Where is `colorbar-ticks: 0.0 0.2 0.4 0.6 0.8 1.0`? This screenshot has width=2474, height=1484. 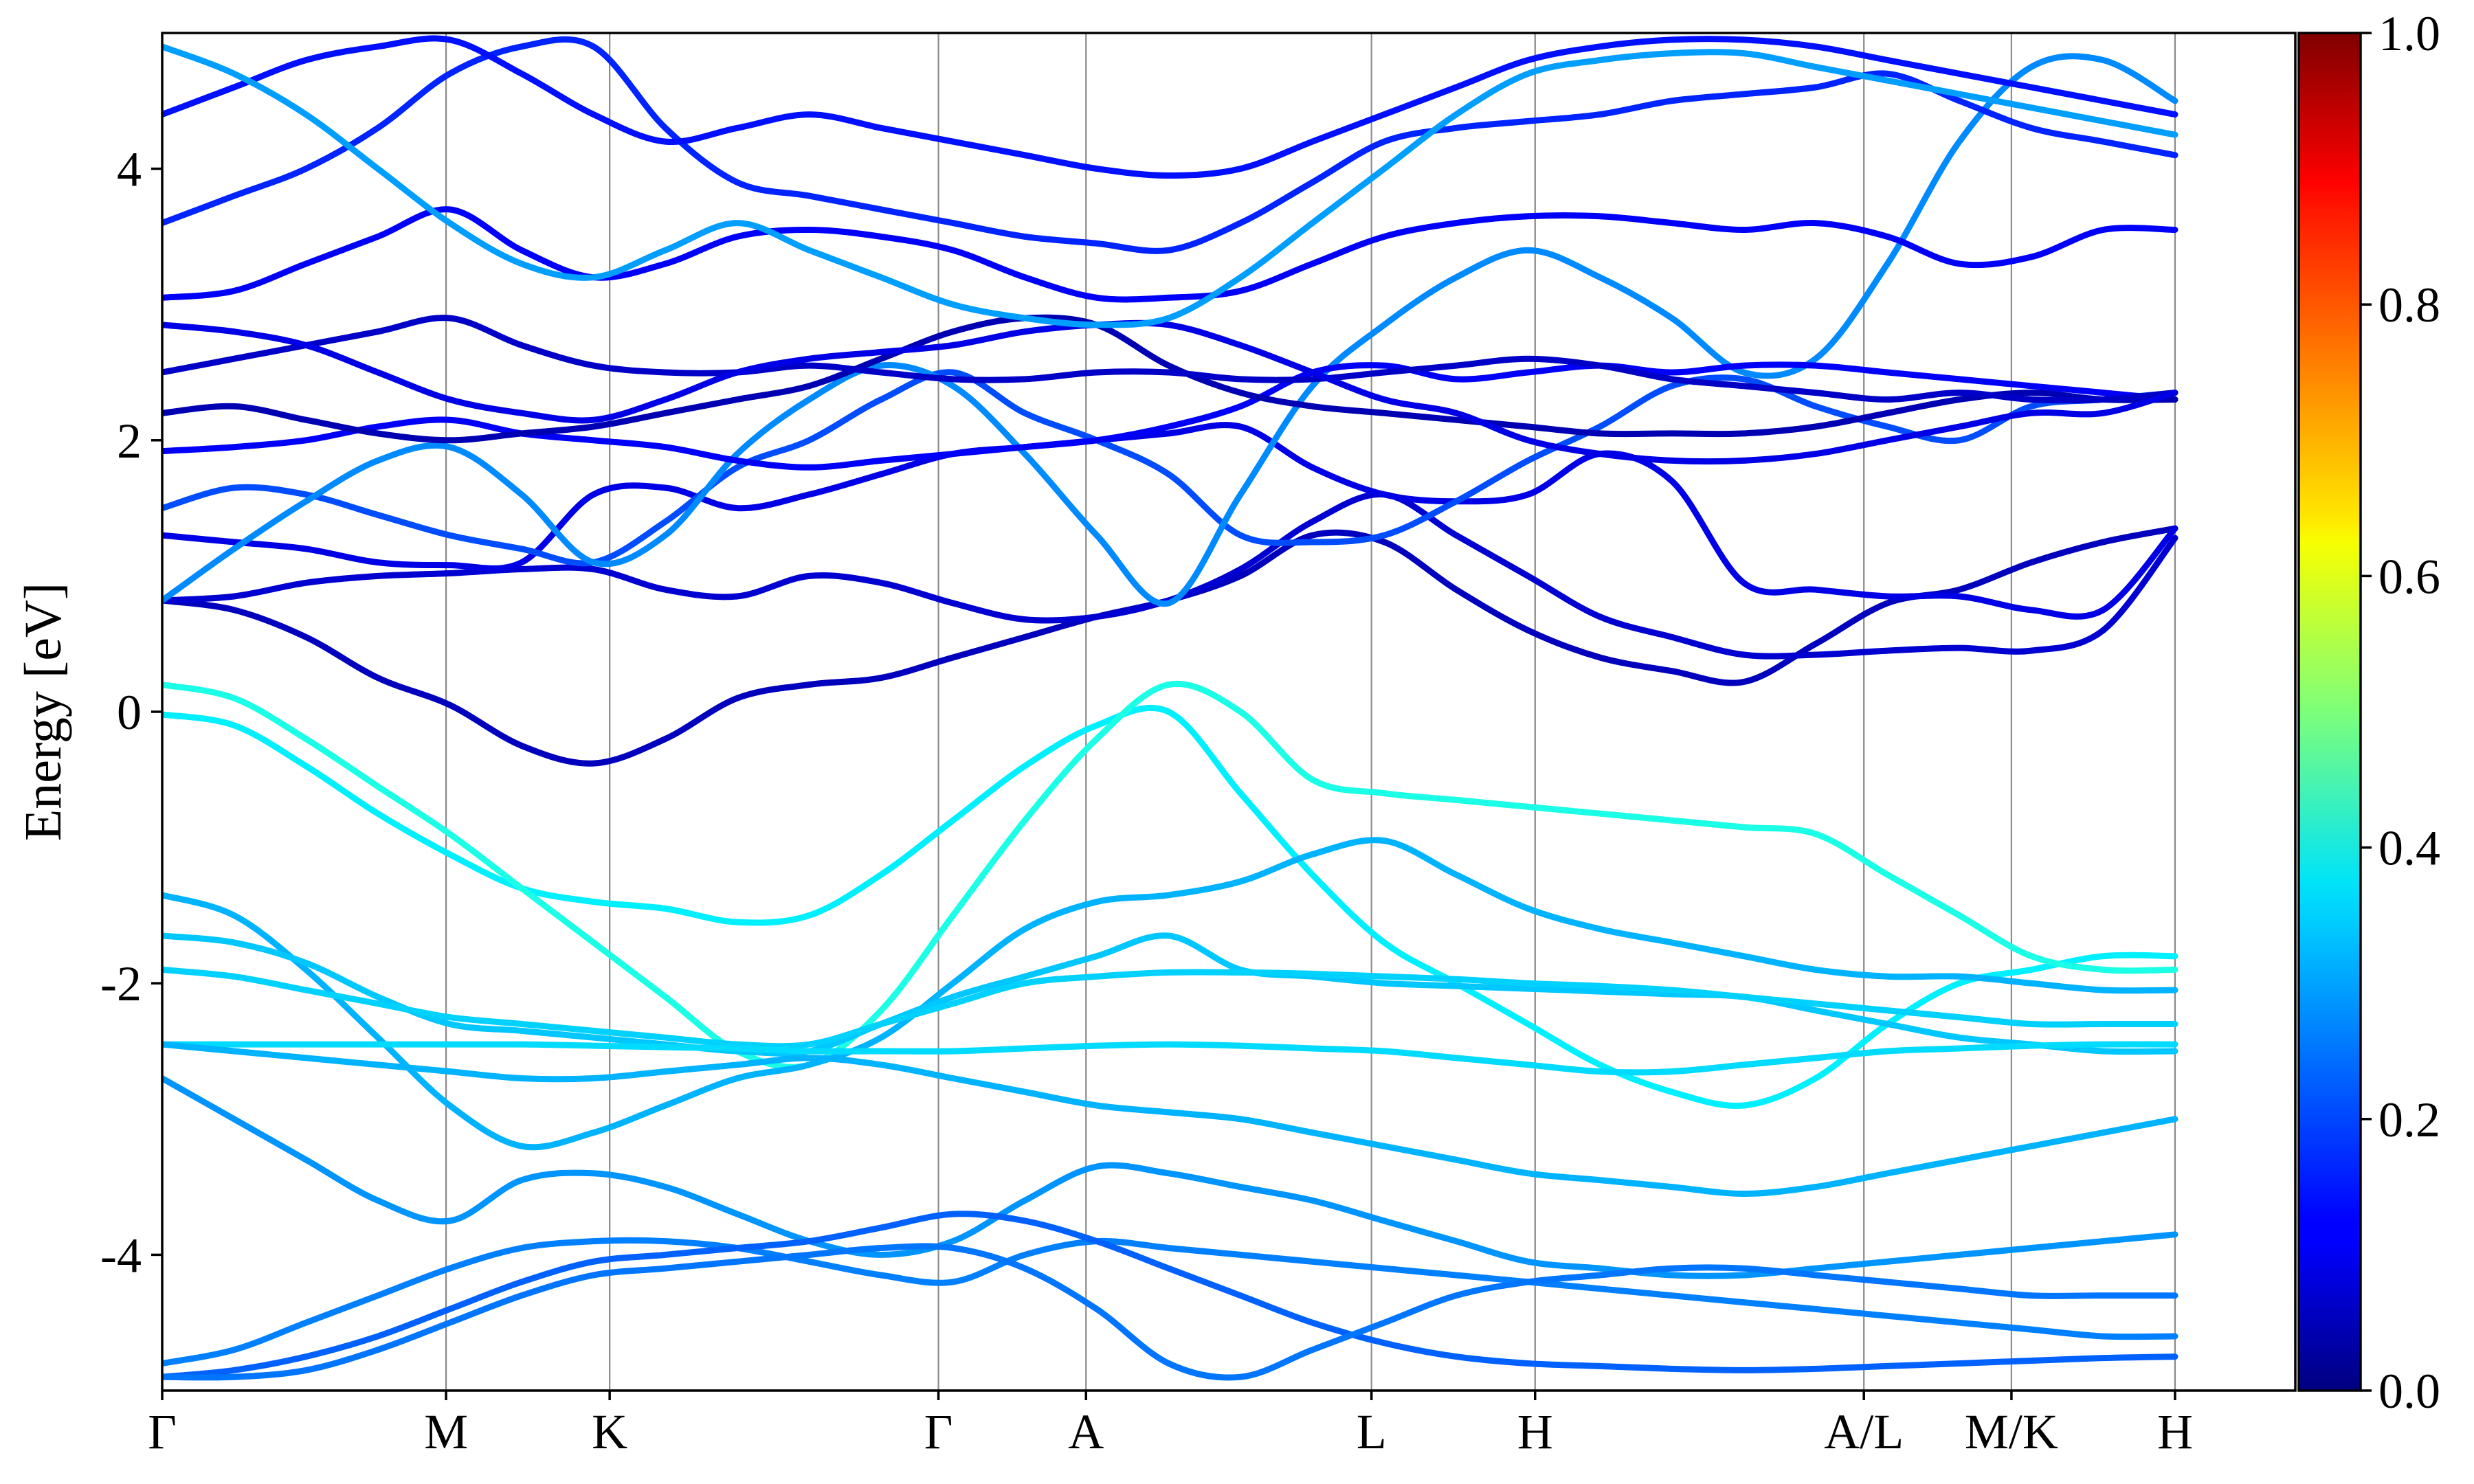 colorbar-ticks: 0.0 0.2 0.4 0.6 0.8 1.0 is located at coordinates (2400, 712).